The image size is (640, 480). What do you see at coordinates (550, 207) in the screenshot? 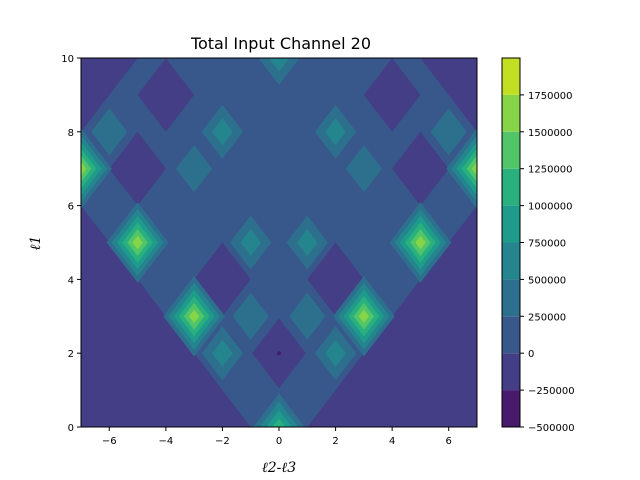
I see `colorbar-tick-label: 1000000` at bounding box center [550, 207].